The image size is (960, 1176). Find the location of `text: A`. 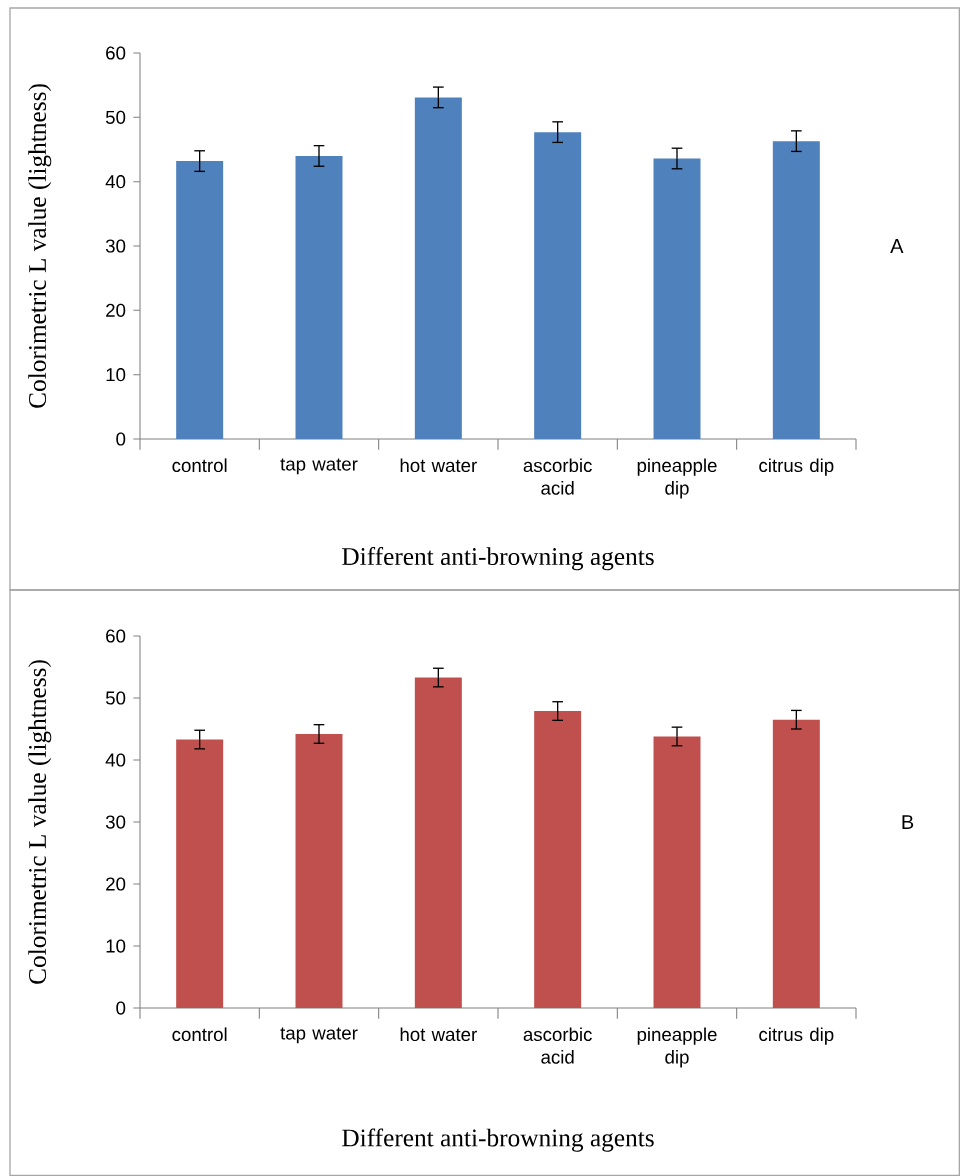

text: A is located at coordinates (897, 246).